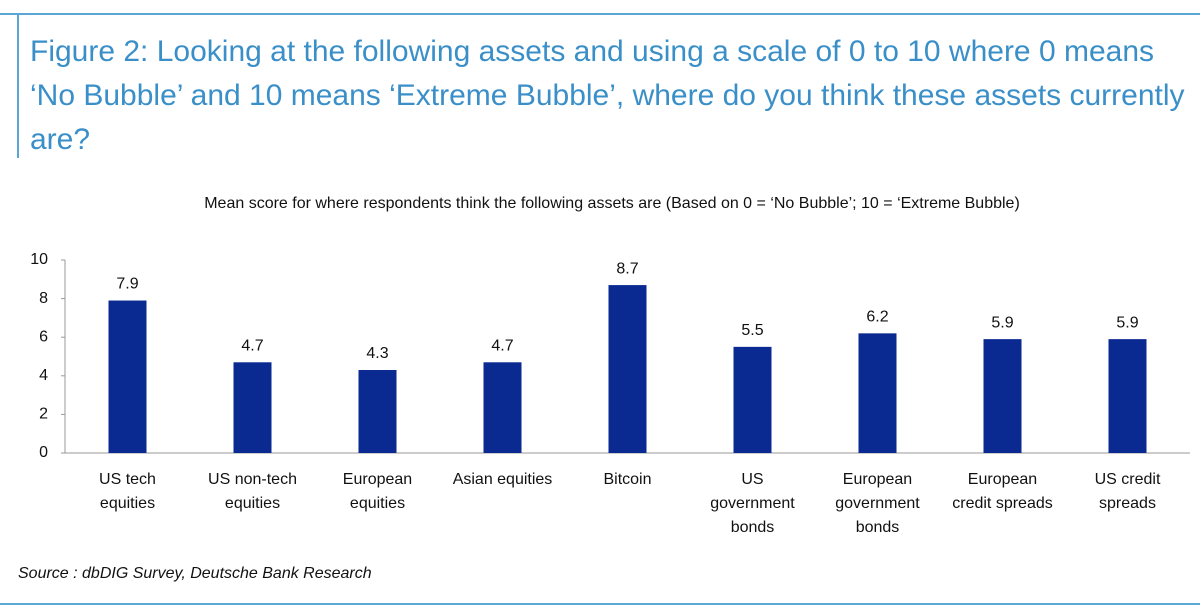 The height and width of the screenshot is (616, 1200). I want to click on x-tick-label: US government bonds, so click(752, 503).